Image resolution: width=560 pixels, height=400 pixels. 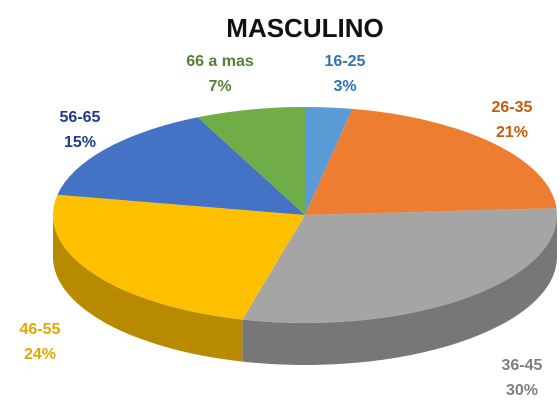 I want to click on chart-title: MASCULINO, so click(x=304, y=28).